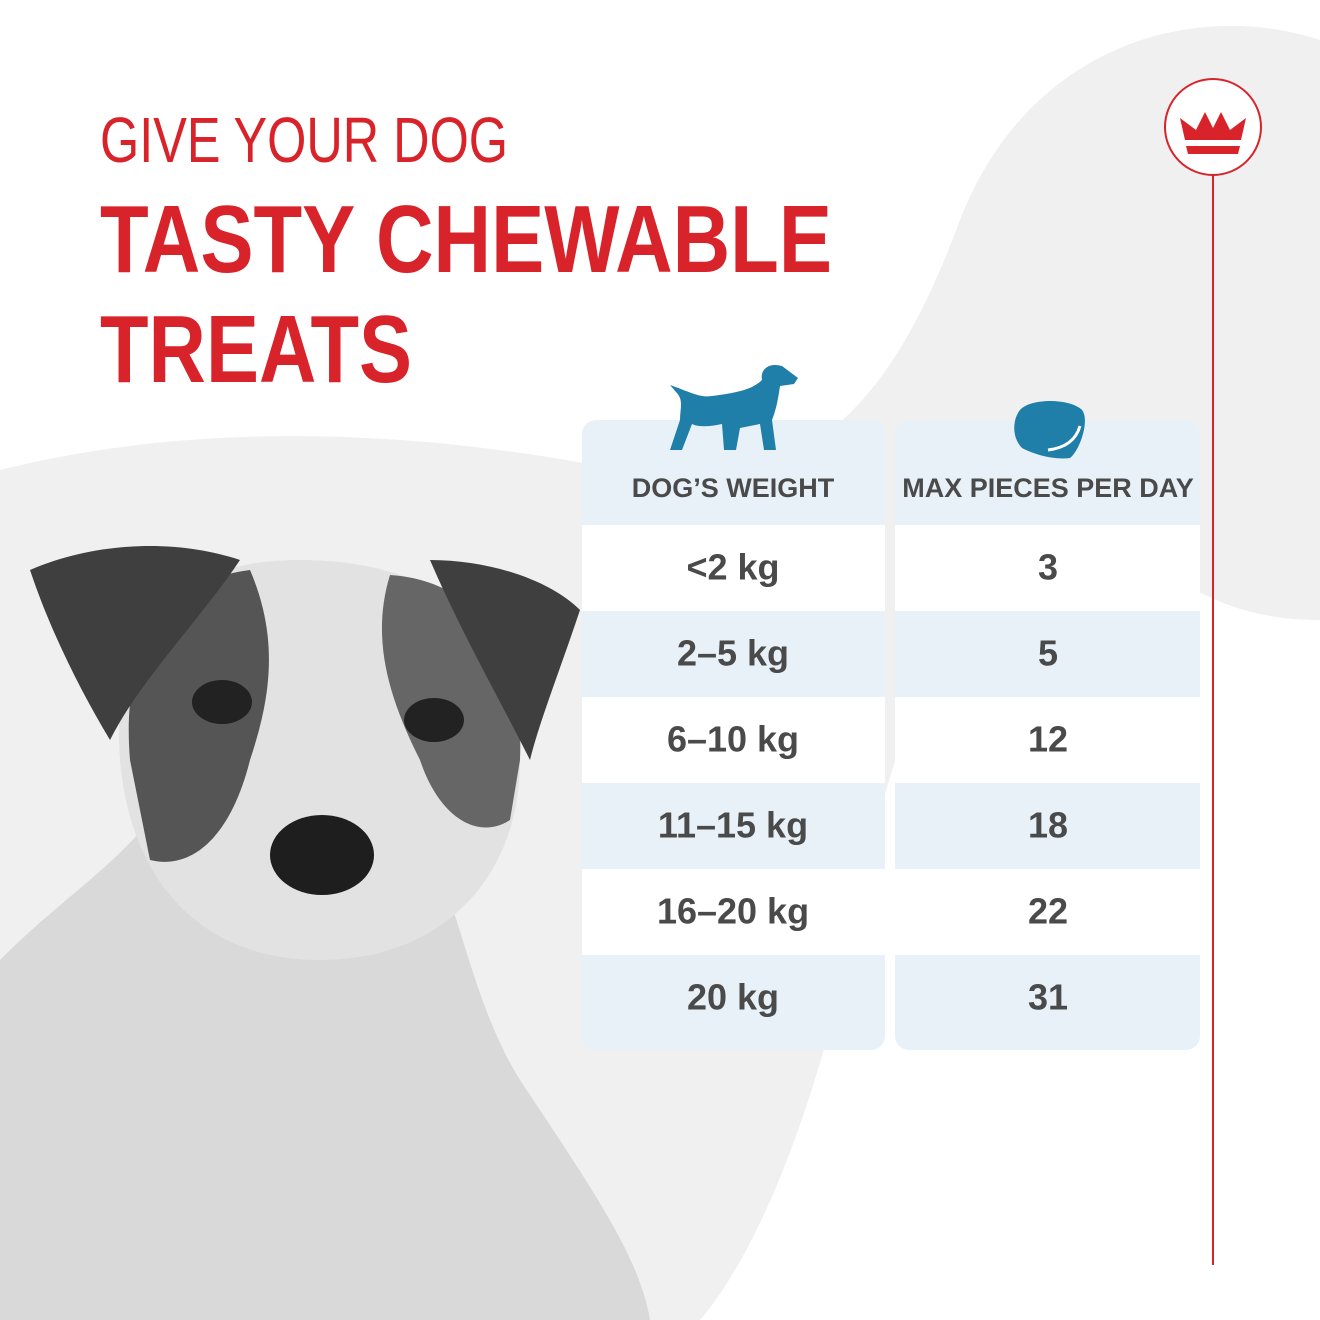  I want to click on table-cell: 18, so click(1048, 825).